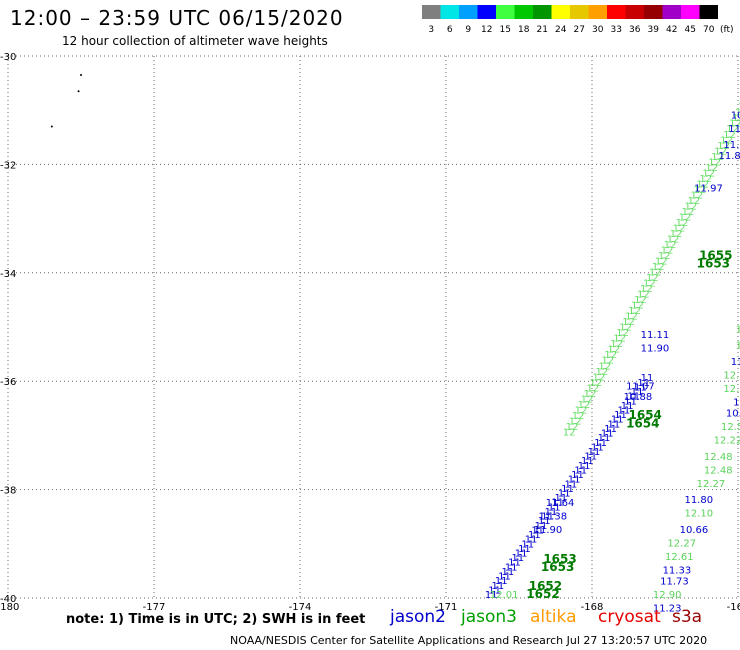  Describe the element at coordinates (674, 581) in the screenshot. I see `swh-label: 11.73` at that location.